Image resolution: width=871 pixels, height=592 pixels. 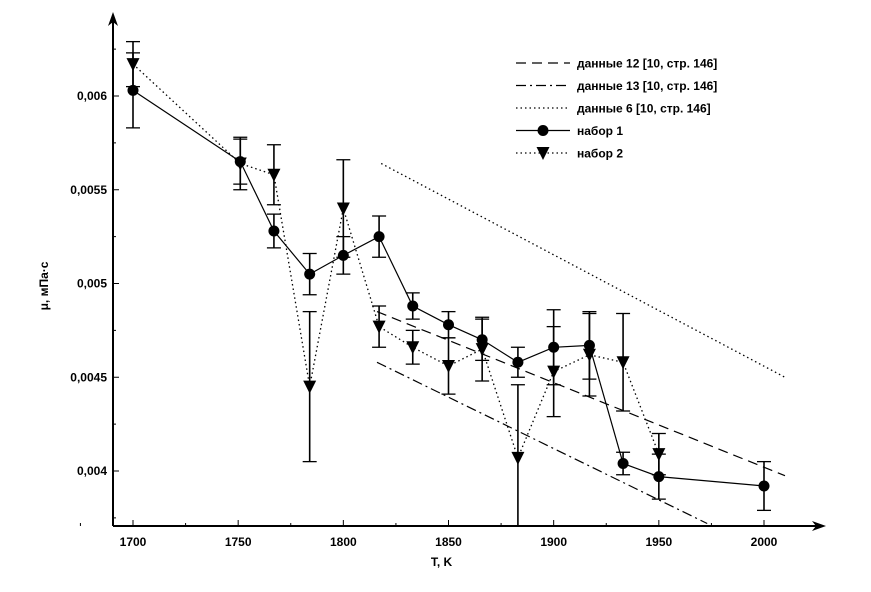 What do you see at coordinates (819, 526) in the screenshot?
I see `x-axis-arrow-icon` at bounding box center [819, 526].